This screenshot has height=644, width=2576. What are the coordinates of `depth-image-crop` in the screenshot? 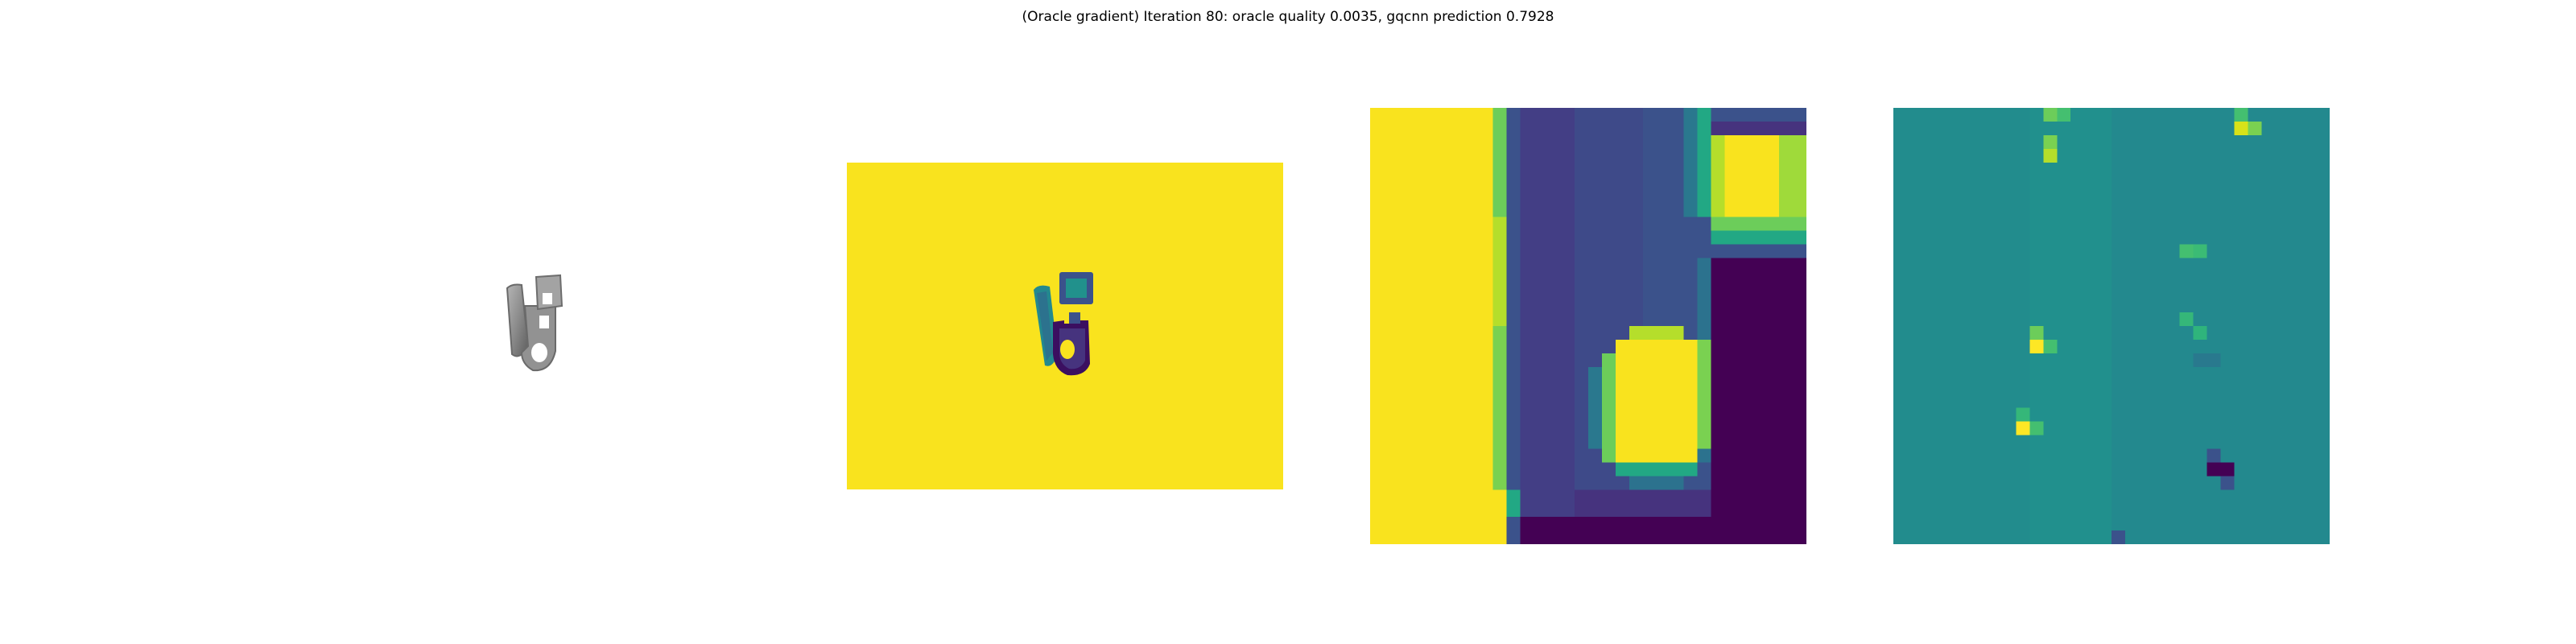 It's located at (1588, 326).